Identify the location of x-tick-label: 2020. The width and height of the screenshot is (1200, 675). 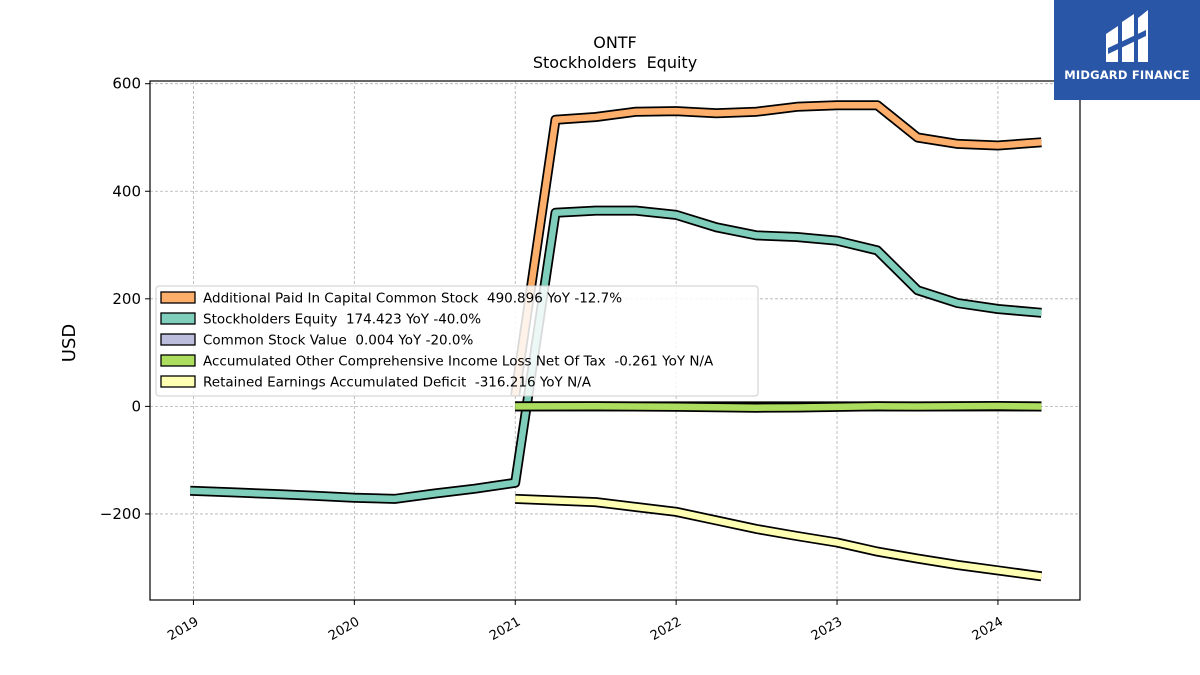
(344, 629).